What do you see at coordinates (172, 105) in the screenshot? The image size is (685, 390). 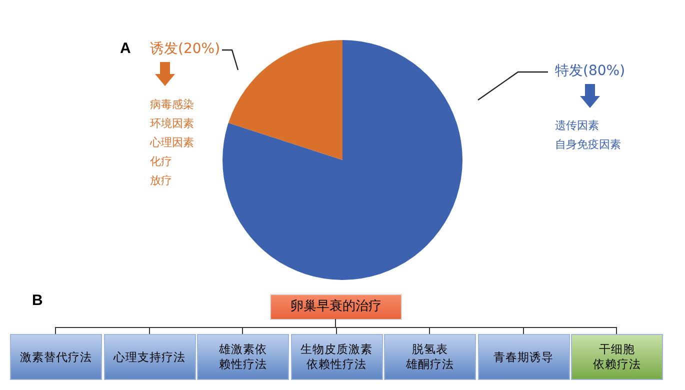 I see `text: 病毒感染` at bounding box center [172, 105].